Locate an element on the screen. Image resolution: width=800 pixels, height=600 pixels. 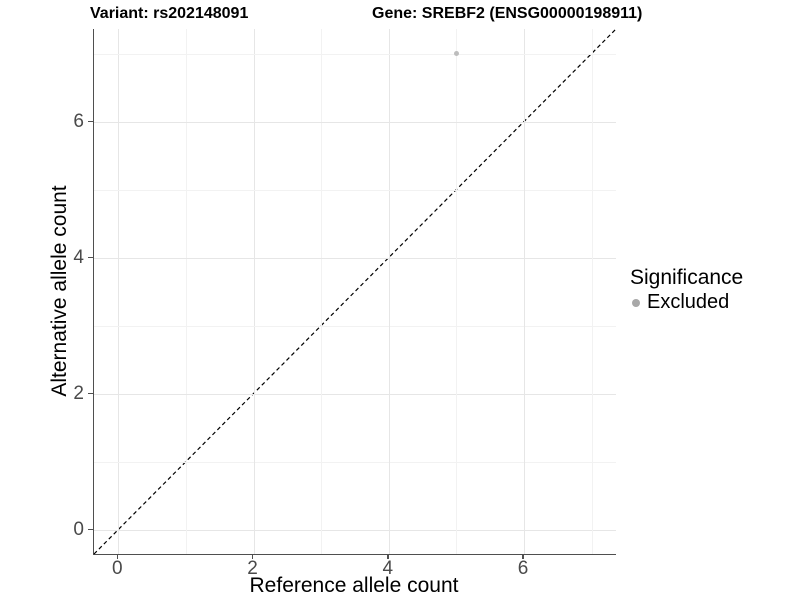
legend: Significance Excluded is located at coordinates (686, 290).